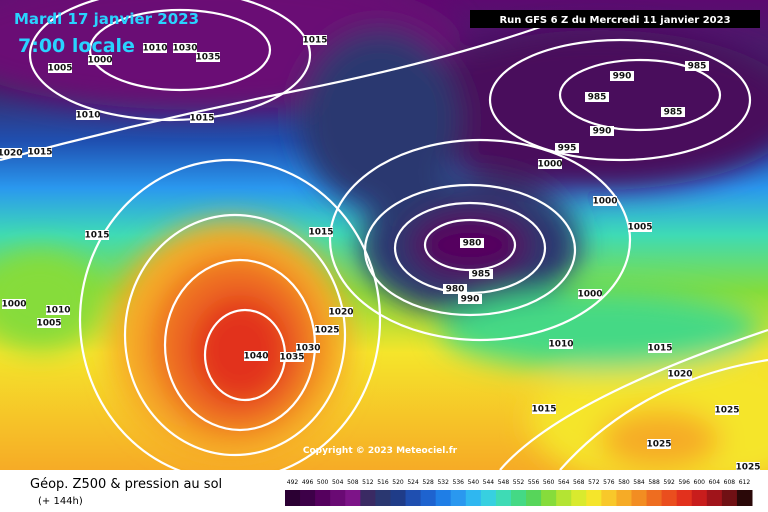  What do you see at coordinates (428, 482) in the screenshot?
I see `colorbar-label: 528` at bounding box center [428, 482].